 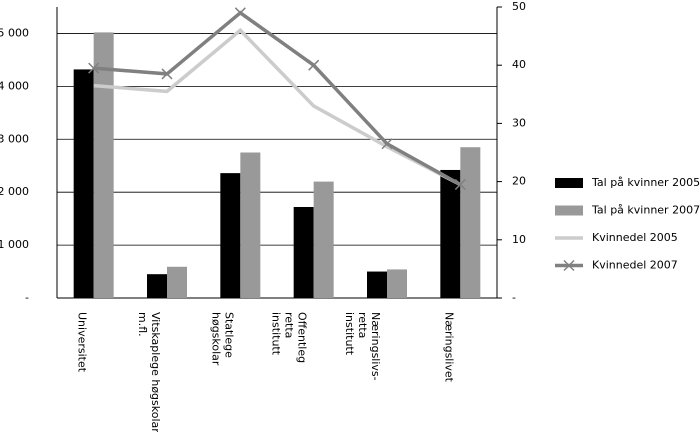 I want to click on legend-label: Kvinnedel 2005, so click(x=635, y=237).